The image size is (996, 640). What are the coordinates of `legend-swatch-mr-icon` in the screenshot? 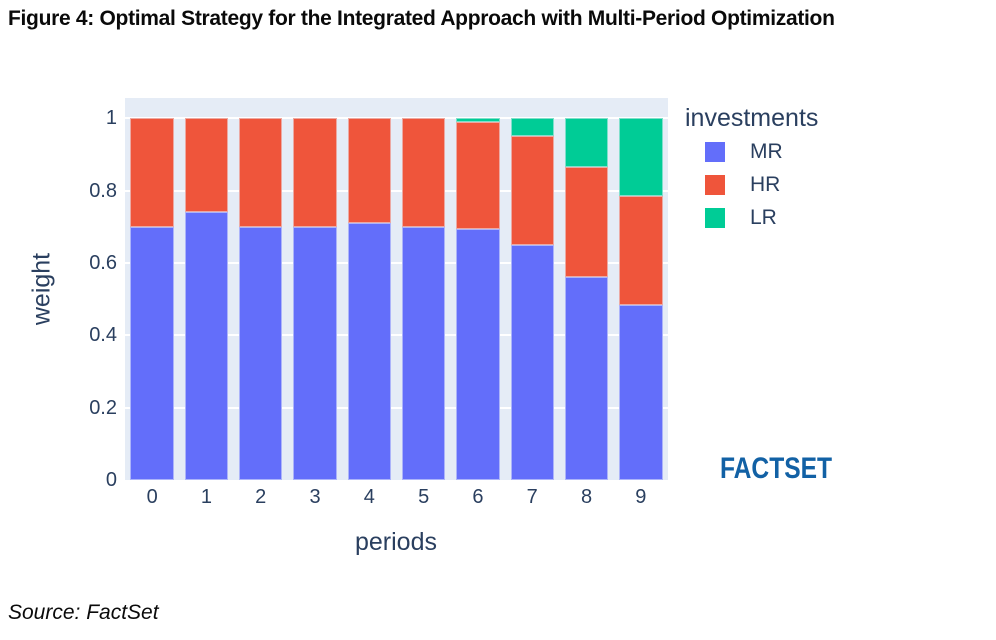 It's located at (715, 151).